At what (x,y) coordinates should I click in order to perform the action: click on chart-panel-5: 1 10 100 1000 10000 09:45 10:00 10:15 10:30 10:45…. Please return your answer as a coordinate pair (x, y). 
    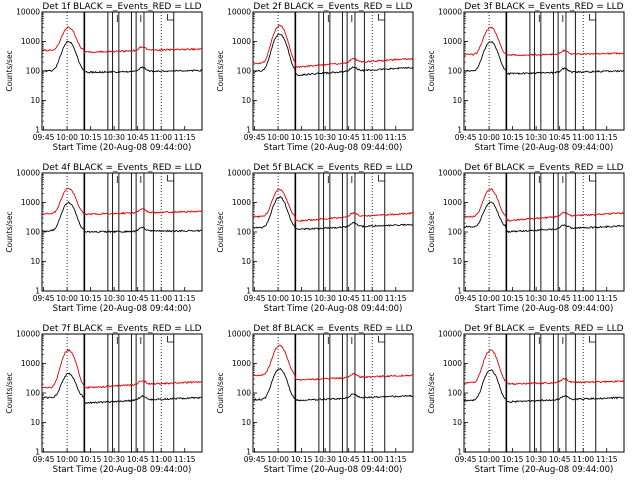
    Looking at the image, I should click on (315, 238).